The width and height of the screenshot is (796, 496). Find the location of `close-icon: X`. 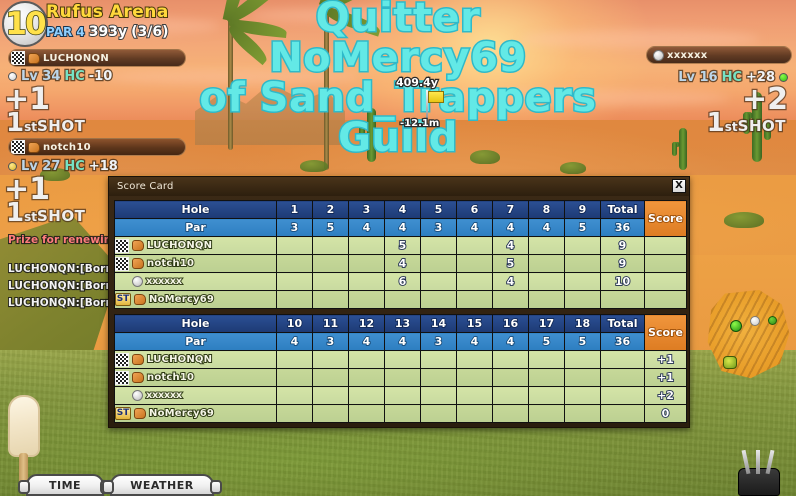

close-icon: X is located at coordinates (679, 186).